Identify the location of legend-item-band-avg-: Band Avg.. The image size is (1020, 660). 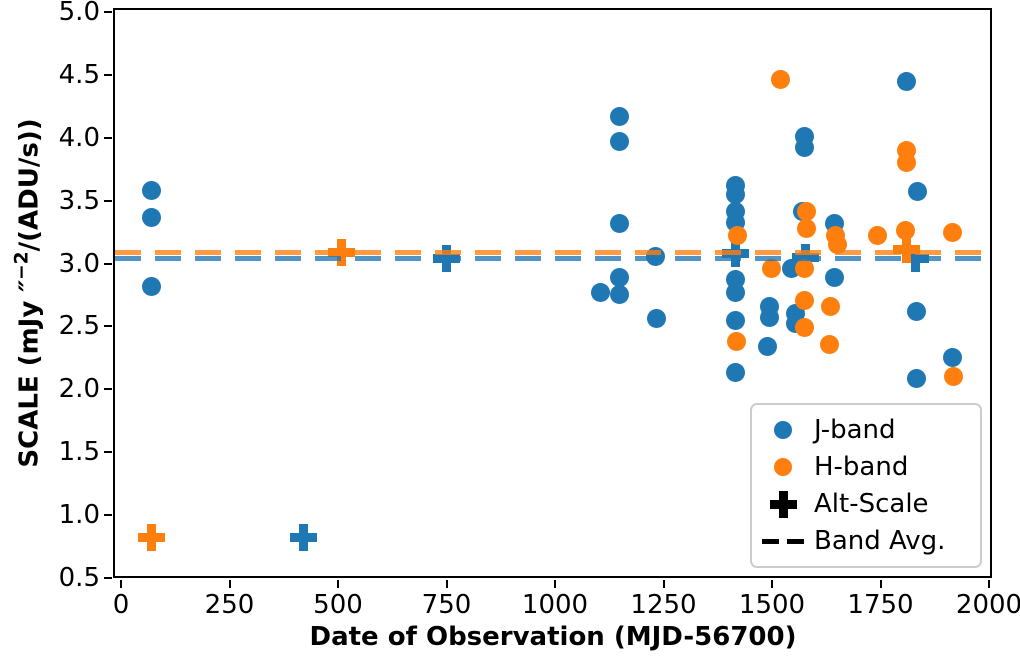
(866, 541).